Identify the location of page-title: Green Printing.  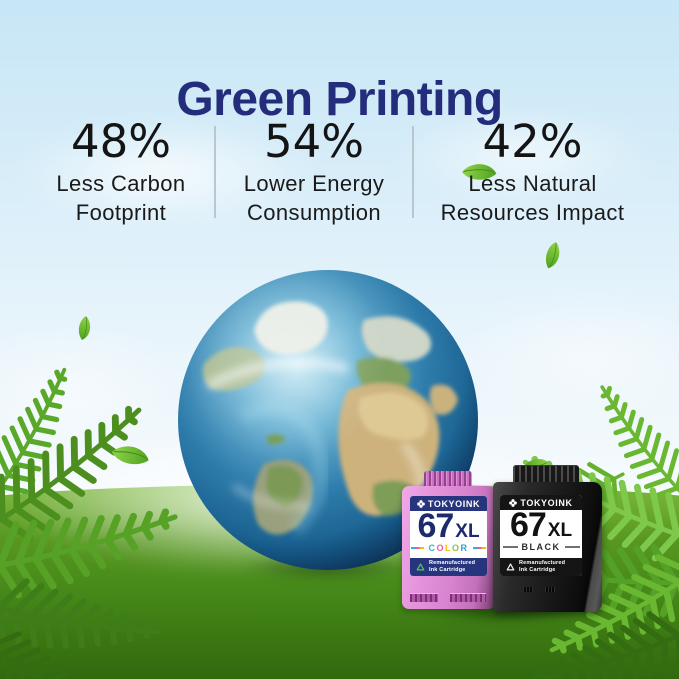
(339, 100).